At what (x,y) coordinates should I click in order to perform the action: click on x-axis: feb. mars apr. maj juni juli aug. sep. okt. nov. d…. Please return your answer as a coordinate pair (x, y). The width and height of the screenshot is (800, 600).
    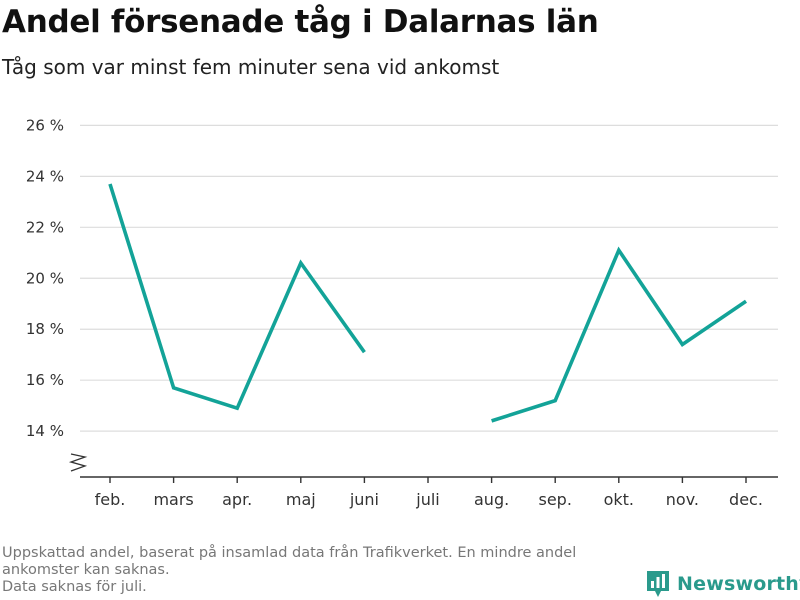
    Looking at the image, I should click on (423, 481).